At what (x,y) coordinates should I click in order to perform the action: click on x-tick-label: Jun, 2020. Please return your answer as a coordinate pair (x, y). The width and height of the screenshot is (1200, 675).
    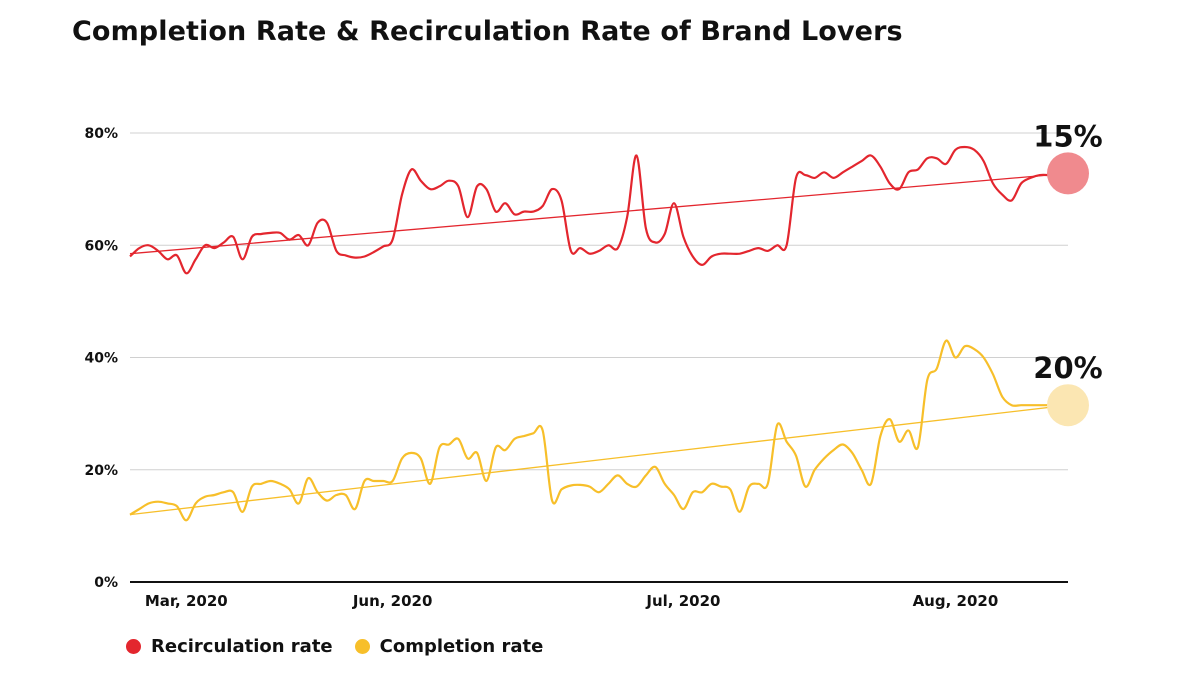
    Looking at the image, I should click on (392, 601).